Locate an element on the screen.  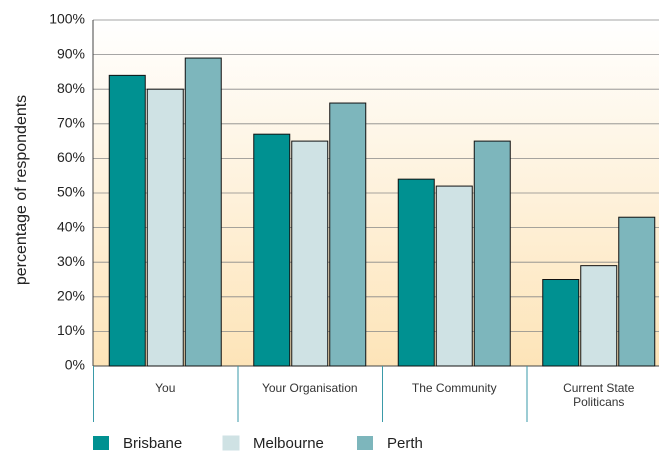
y-tick-label: 80% is located at coordinates (71, 88).